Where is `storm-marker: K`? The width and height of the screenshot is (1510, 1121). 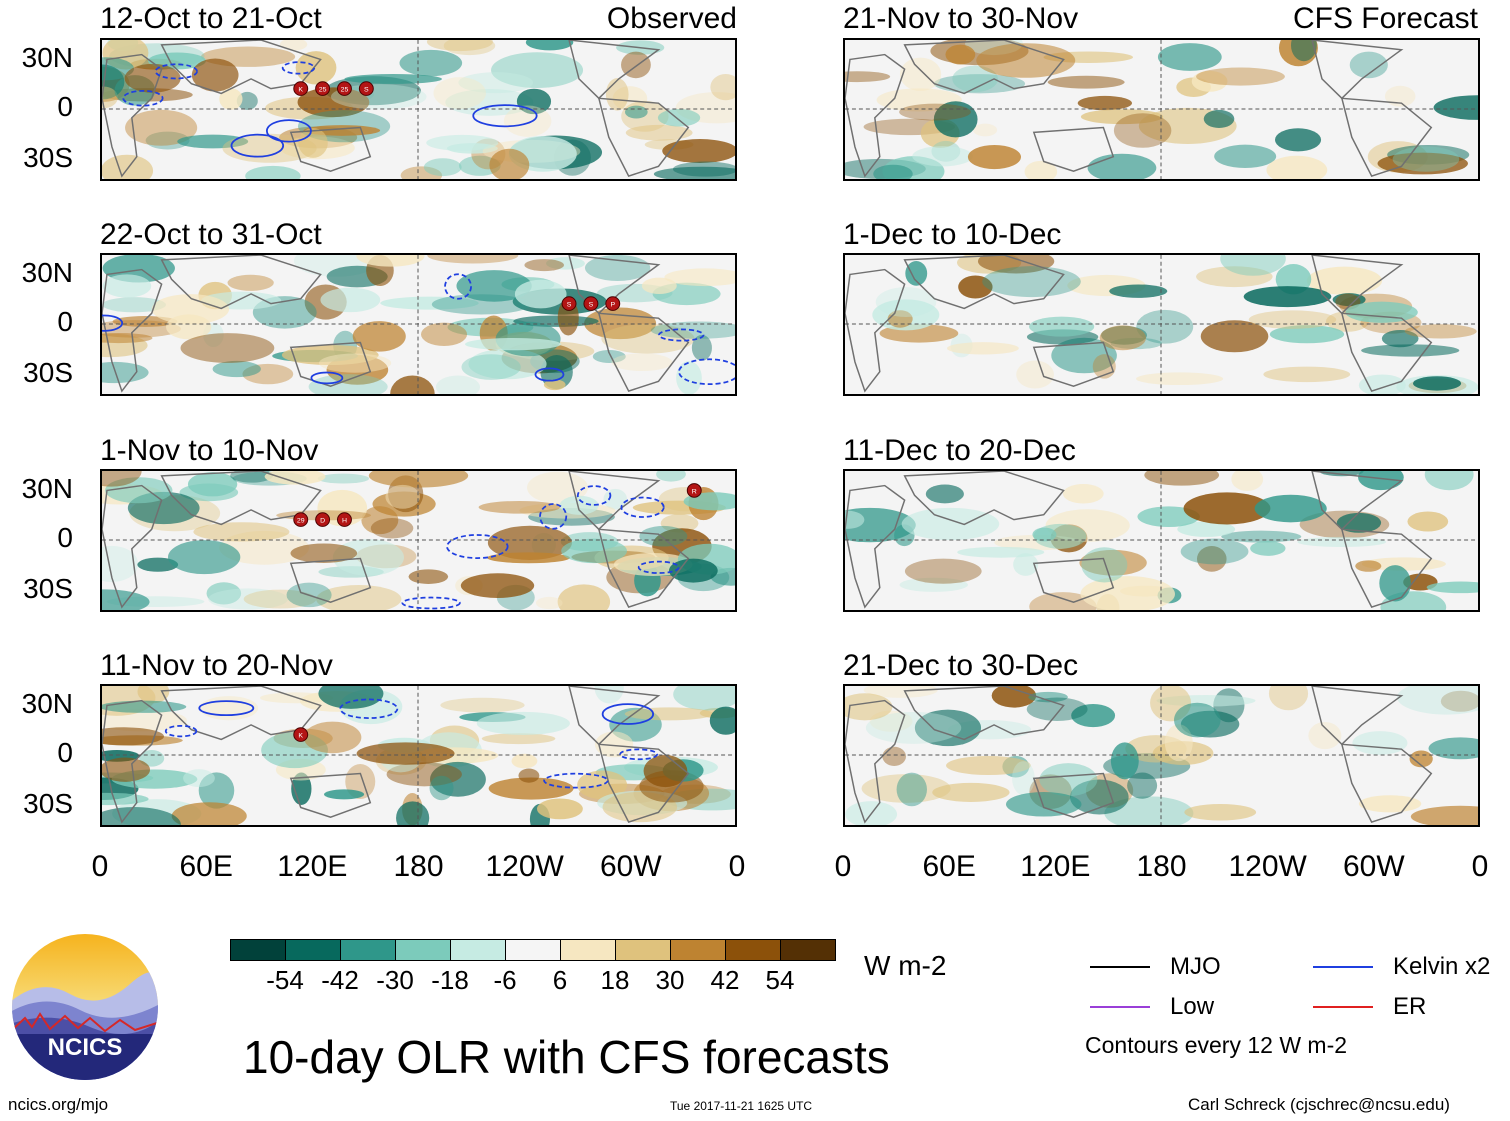
storm-marker: K is located at coordinates (301, 88).